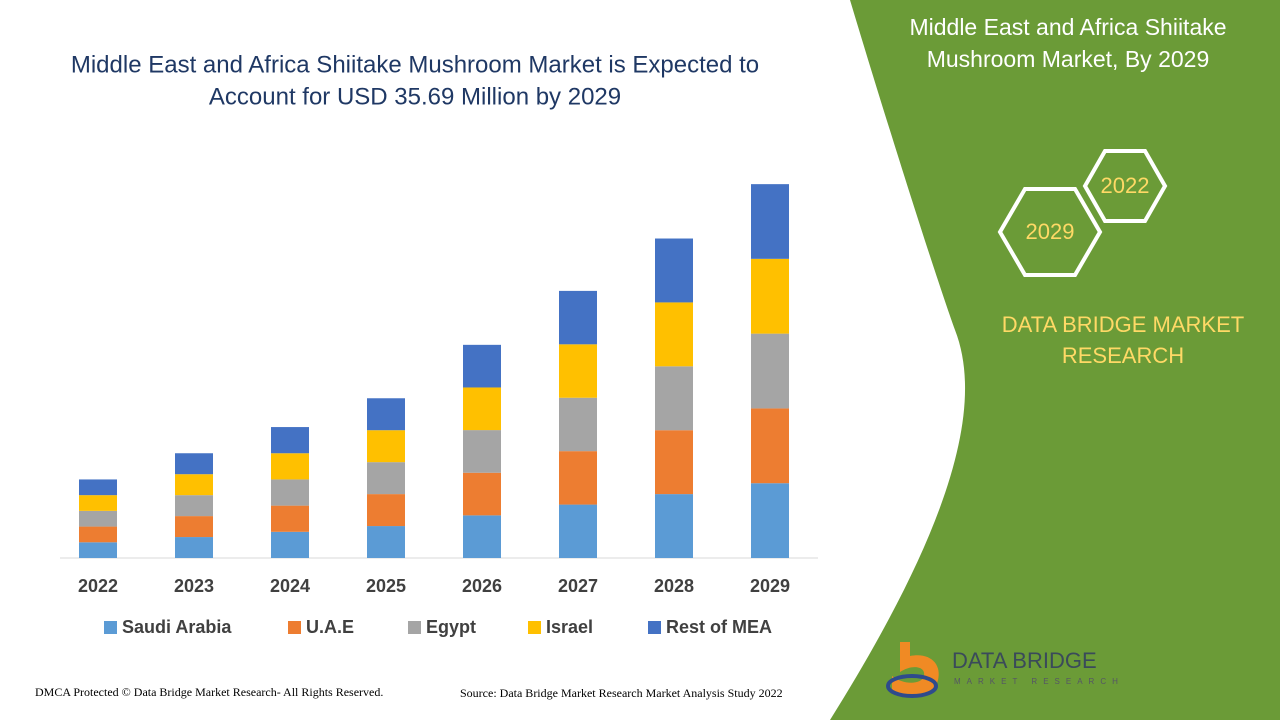 This screenshot has width=1280, height=720. Describe the element at coordinates (1068, 59) in the screenshot. I see `sidebar-title: Mushroom Market, By 2029` at that location.